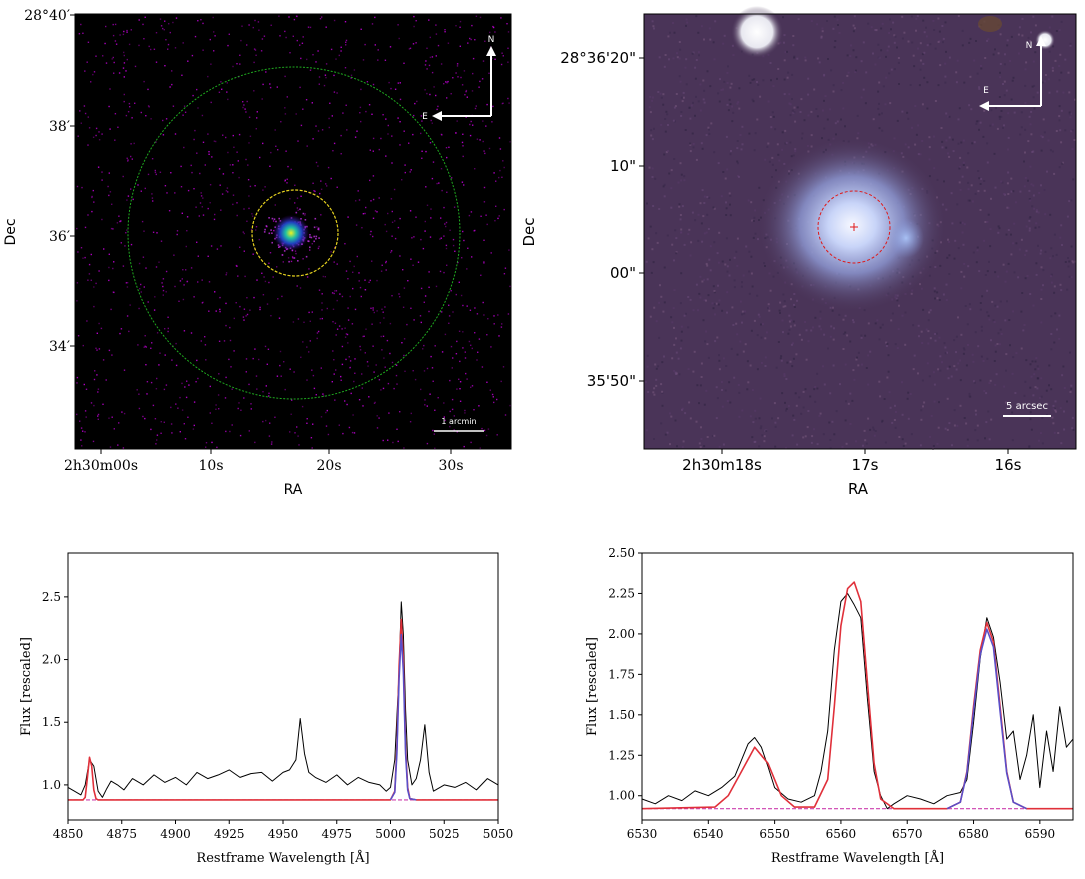 The width and height of the screenshot is (1085, 879). Describe the element at coordinates (623, 166) in the screenshot. I see `optical-y-tick-label: 10"` at that location.